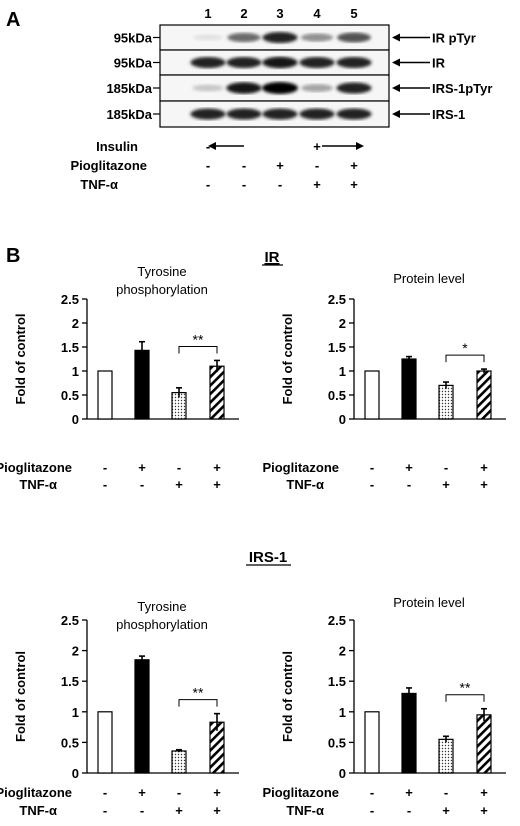 The width and height of the screenshot is (520, 826). Describe the element at coordinates (13, 256) in the screenshot. I see `panel-b-letter: B` at that location.